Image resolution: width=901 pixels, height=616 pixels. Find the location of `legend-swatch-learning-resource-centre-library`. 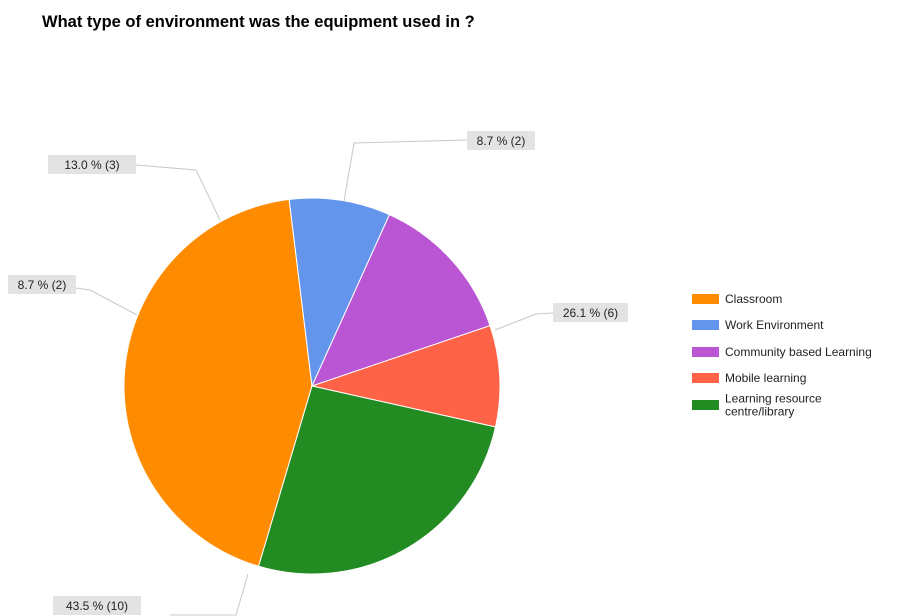

legend-swatch-learning-resource-centre-library is located at coordinates (705, 405).